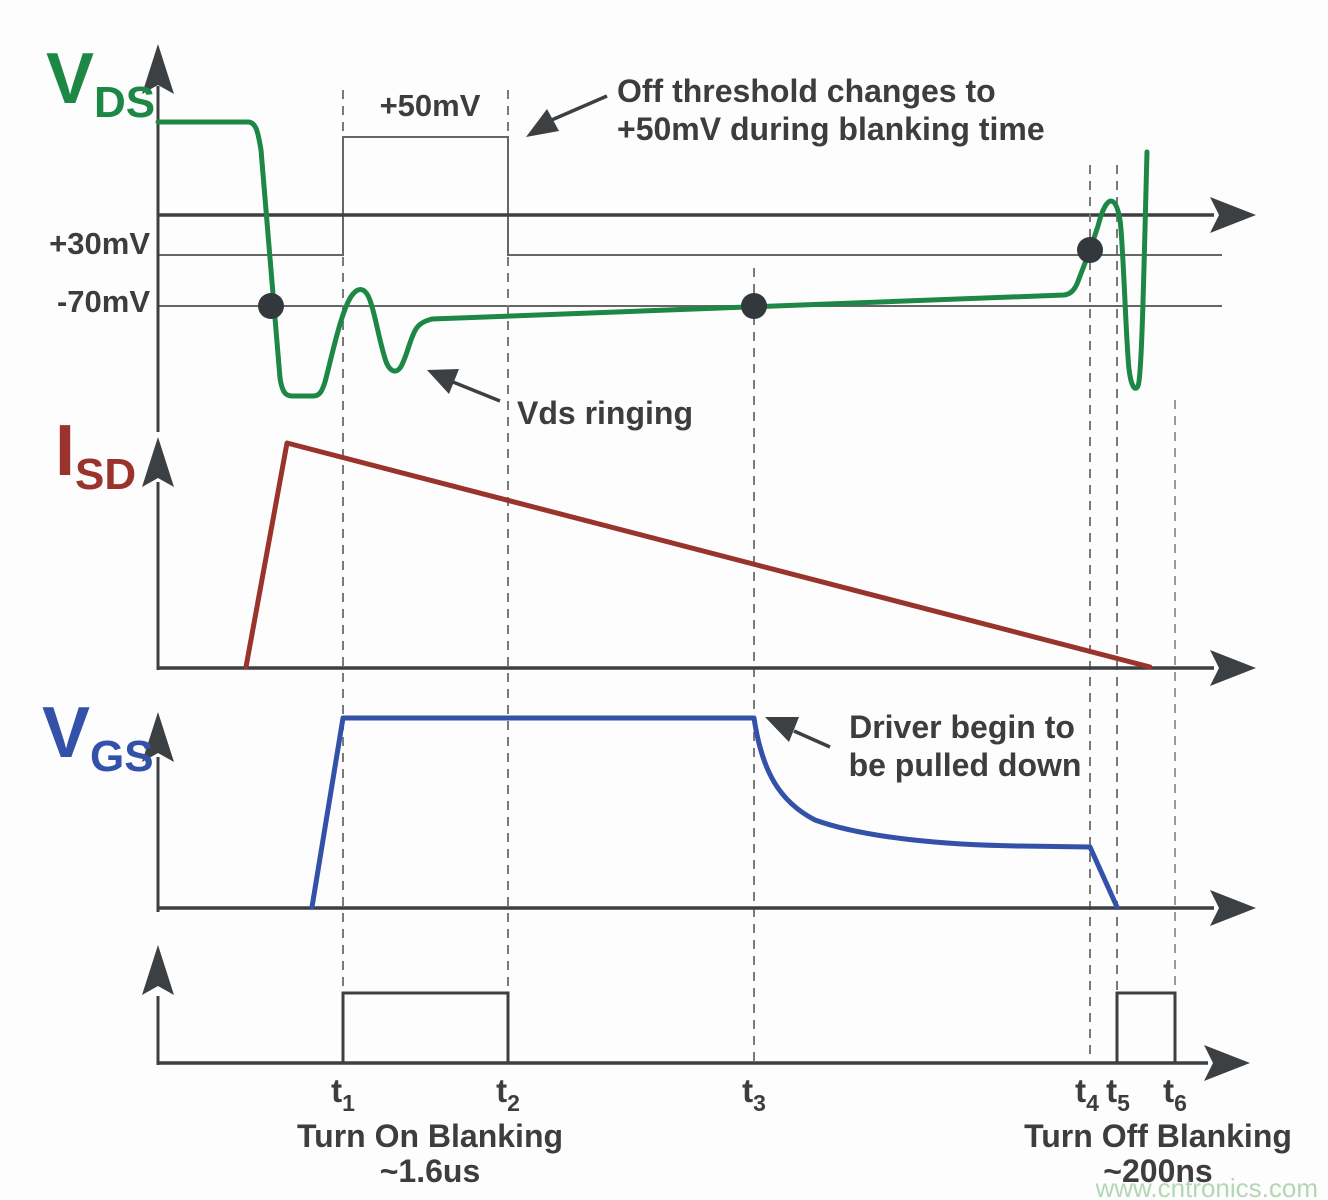  What do you see at coordinates (1146, 1026) in the screenshot?
I see `turn-off-blanking-pulse` at bounding box center [1146, 1026].